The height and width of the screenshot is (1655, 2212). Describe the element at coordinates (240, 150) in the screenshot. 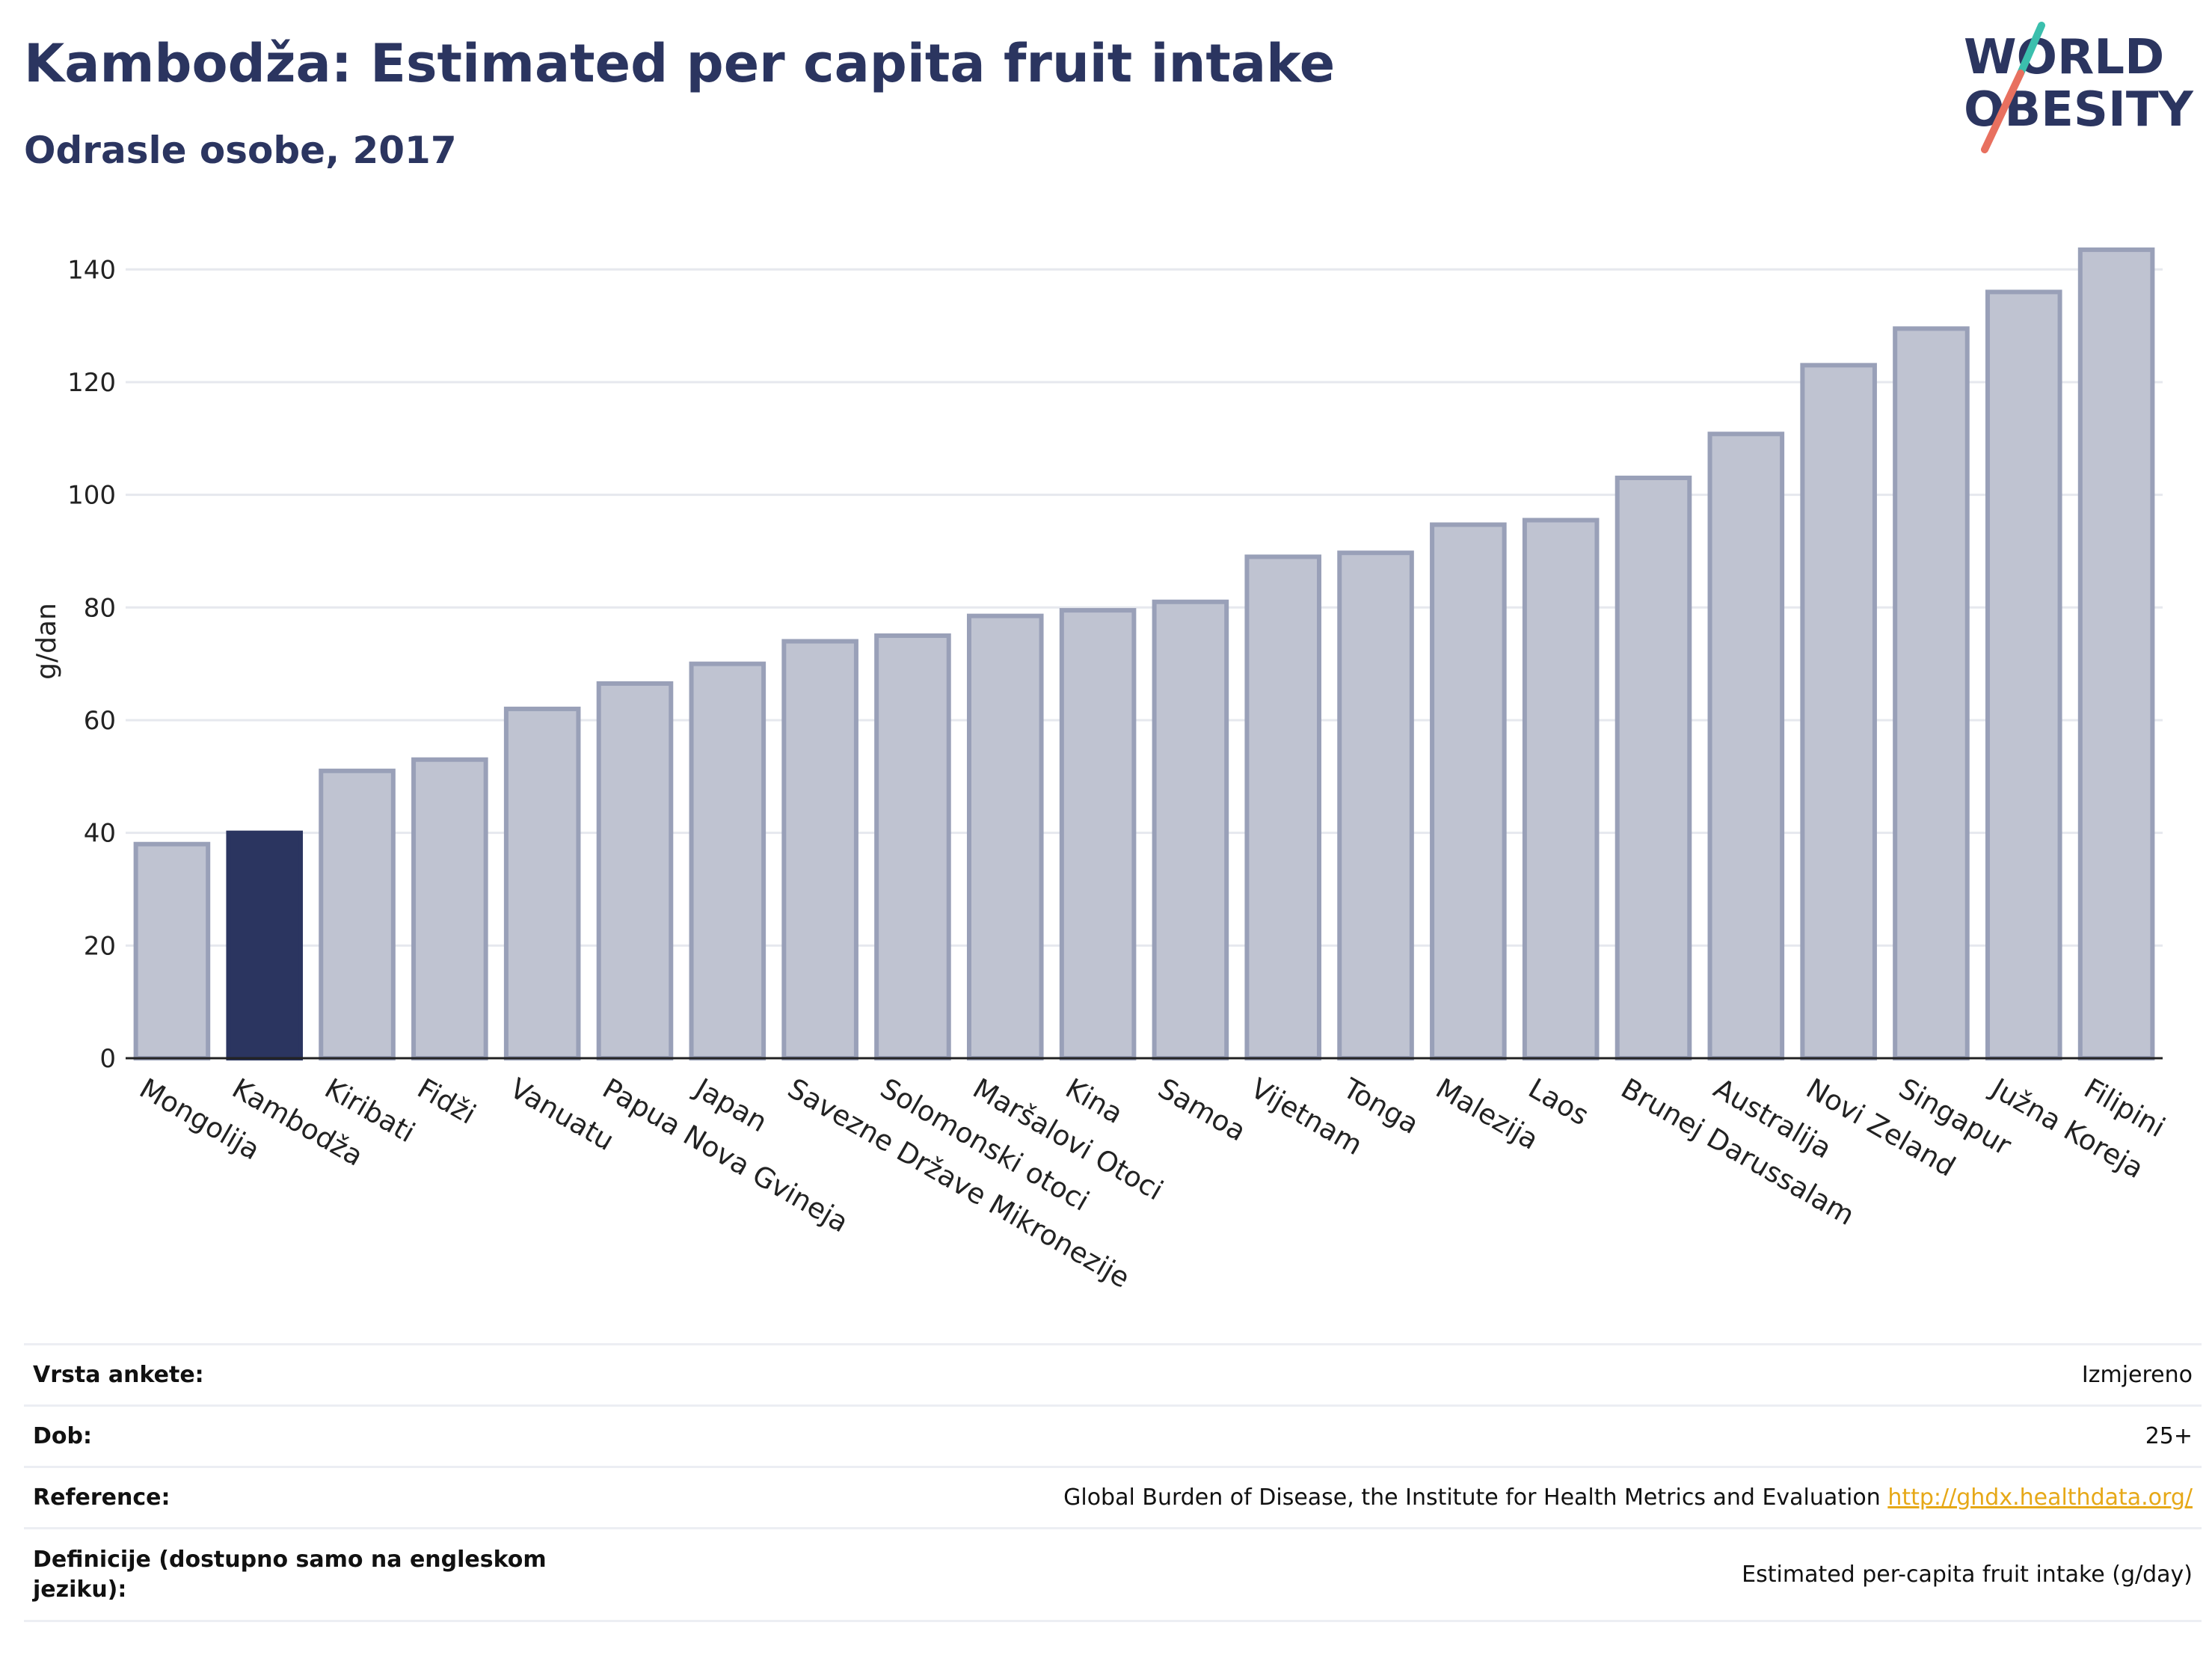

I see `page-subtitle: Odrasle osobe, 2017` at that location.